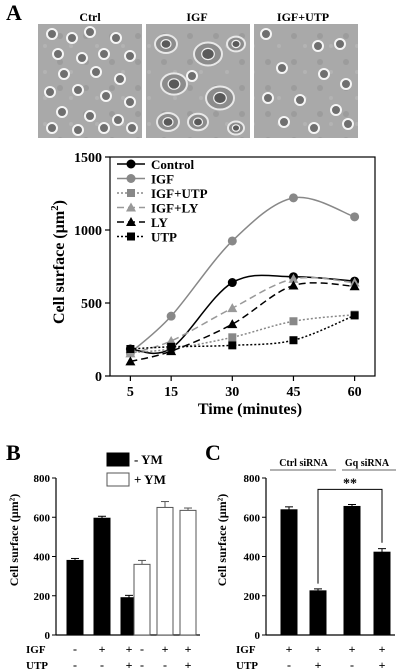  I want to click on micrograph-igf, so click(198, 81).